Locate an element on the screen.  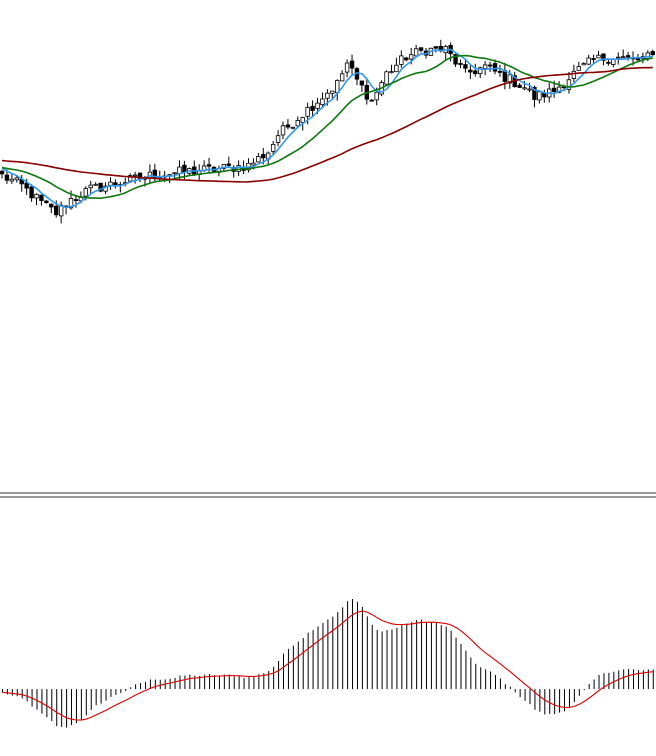
signal-line is located at coordinates (328, 665).